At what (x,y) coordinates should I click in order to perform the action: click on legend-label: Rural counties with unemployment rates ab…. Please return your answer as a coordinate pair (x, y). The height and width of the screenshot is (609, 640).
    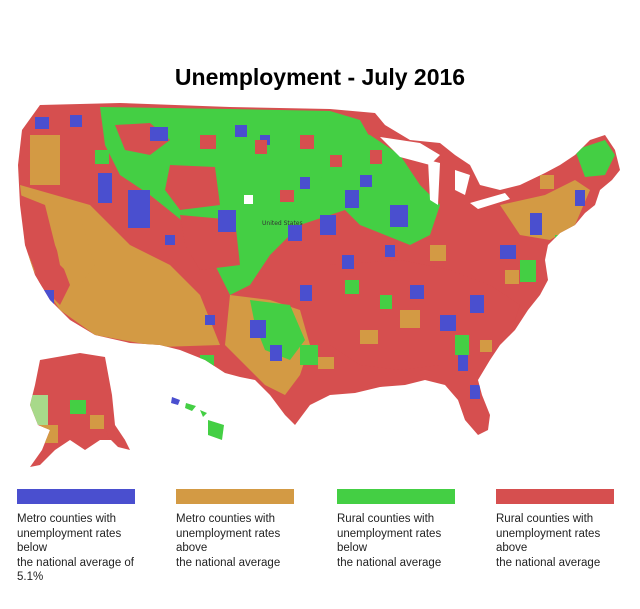
    Looking at the image, I should click on (548, 541).